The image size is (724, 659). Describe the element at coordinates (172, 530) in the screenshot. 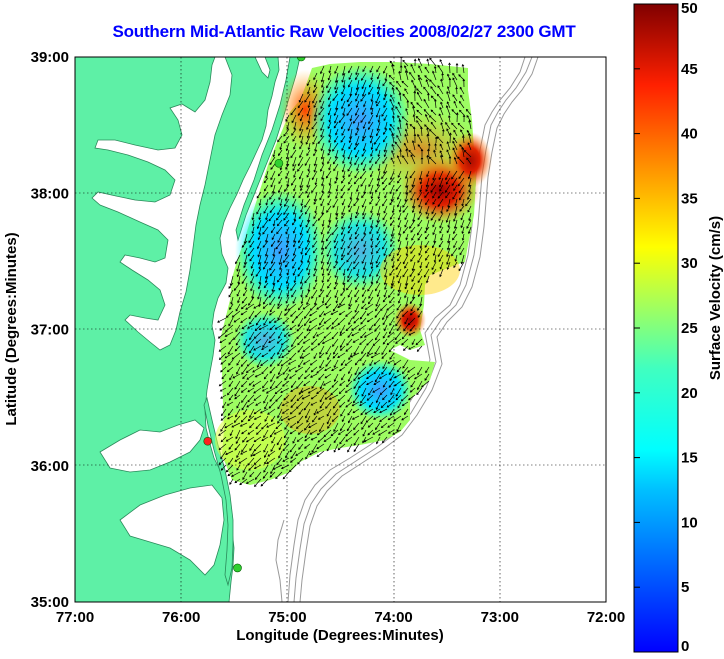

I see `pamlico-sound` at that location.